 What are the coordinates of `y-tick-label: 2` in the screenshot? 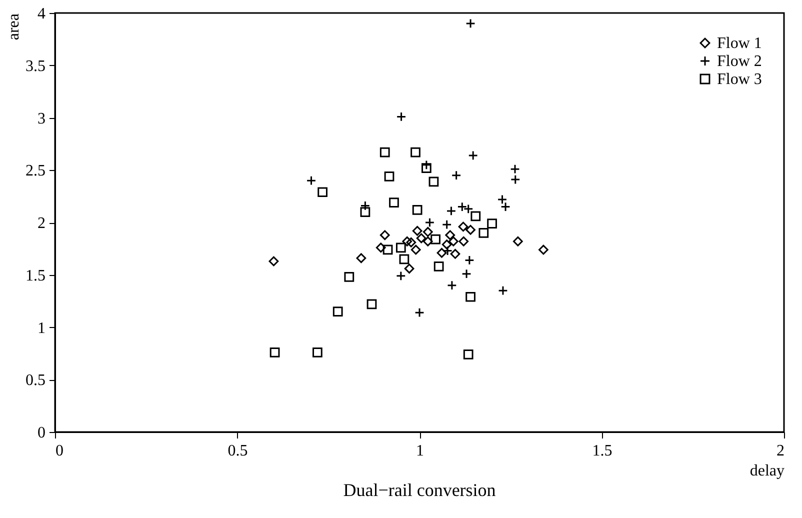 It's located at (42, 223).